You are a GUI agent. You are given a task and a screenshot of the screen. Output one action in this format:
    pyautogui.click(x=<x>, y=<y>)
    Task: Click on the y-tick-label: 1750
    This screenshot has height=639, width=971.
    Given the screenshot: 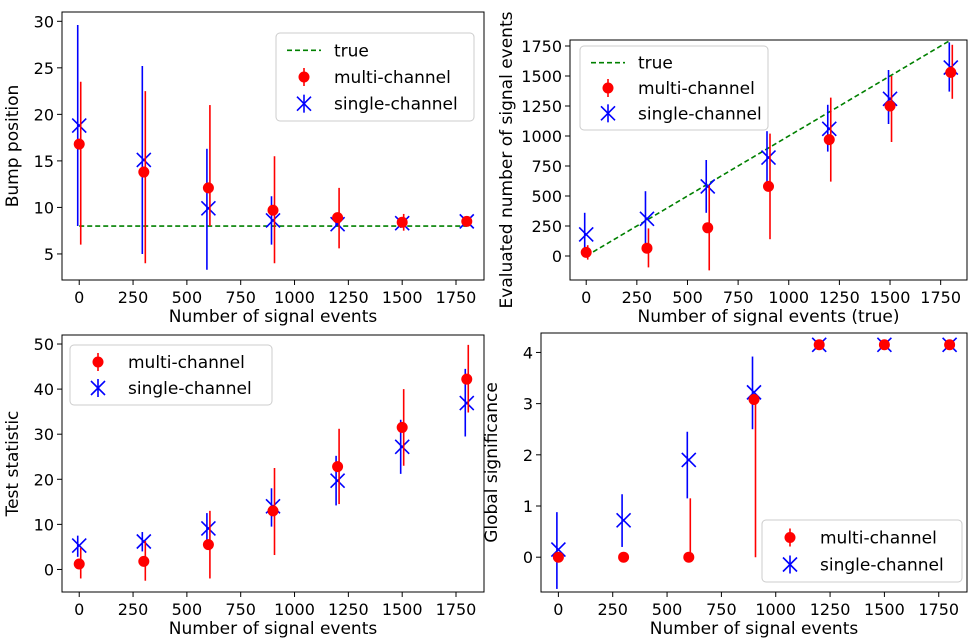 What is the action you would take?
    pyautogui.click(x=541, y=46)
    